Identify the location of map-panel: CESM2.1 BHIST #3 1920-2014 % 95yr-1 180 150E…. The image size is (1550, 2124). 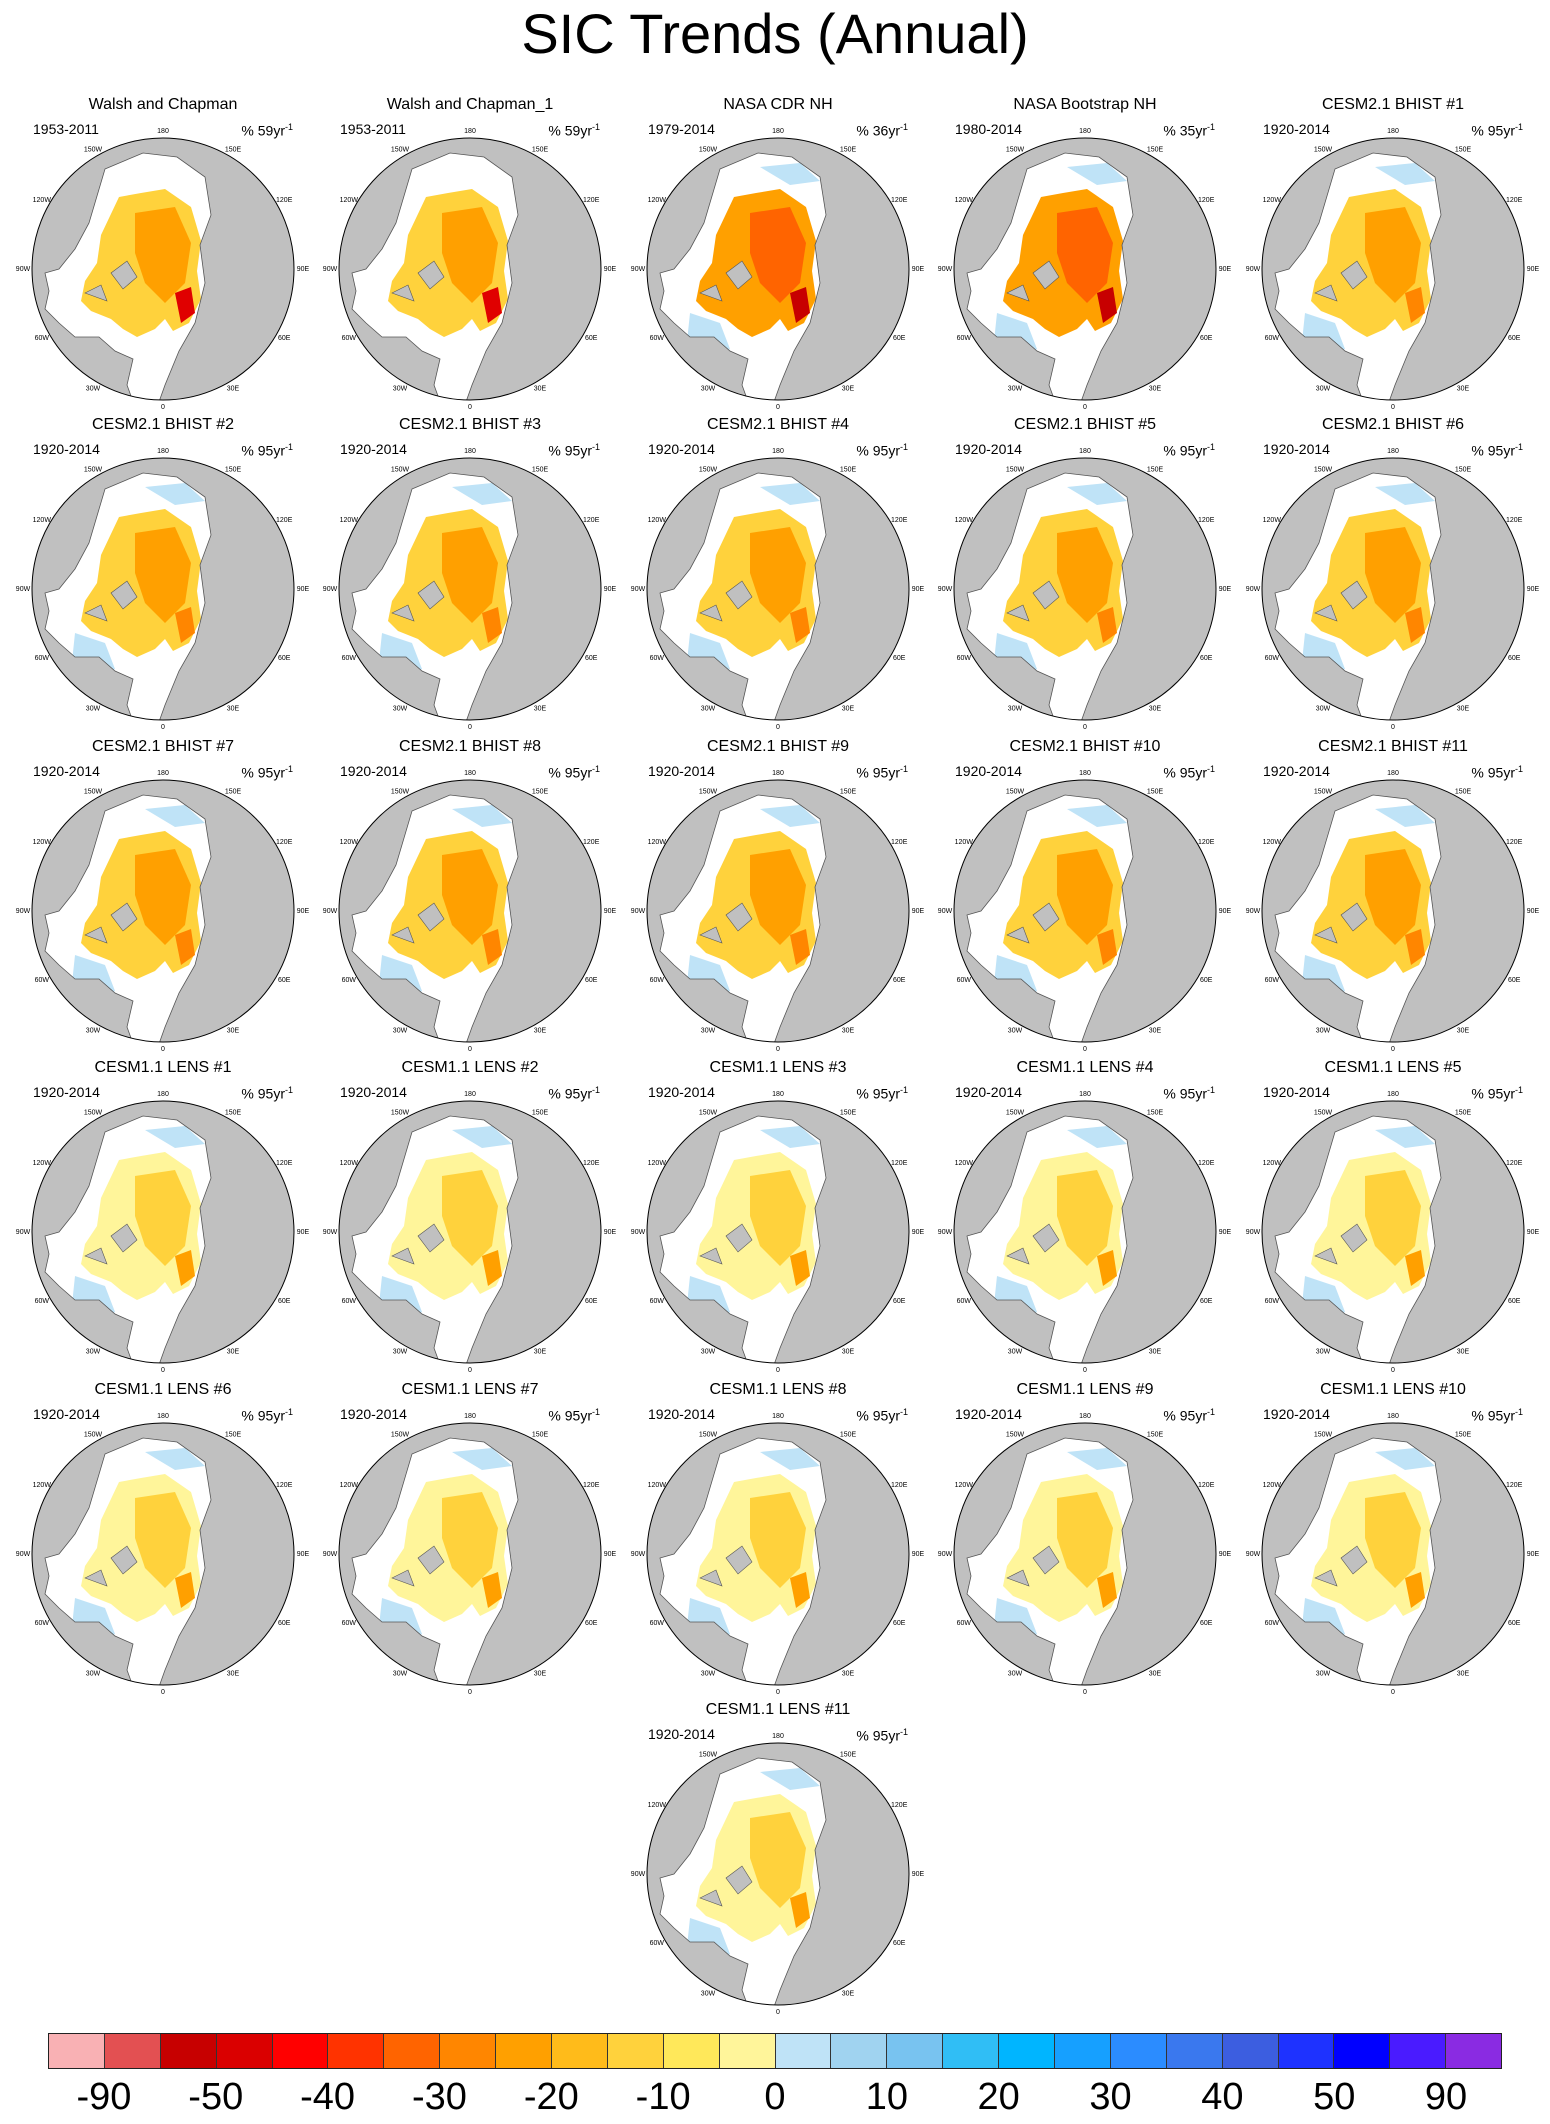
(470, 573).